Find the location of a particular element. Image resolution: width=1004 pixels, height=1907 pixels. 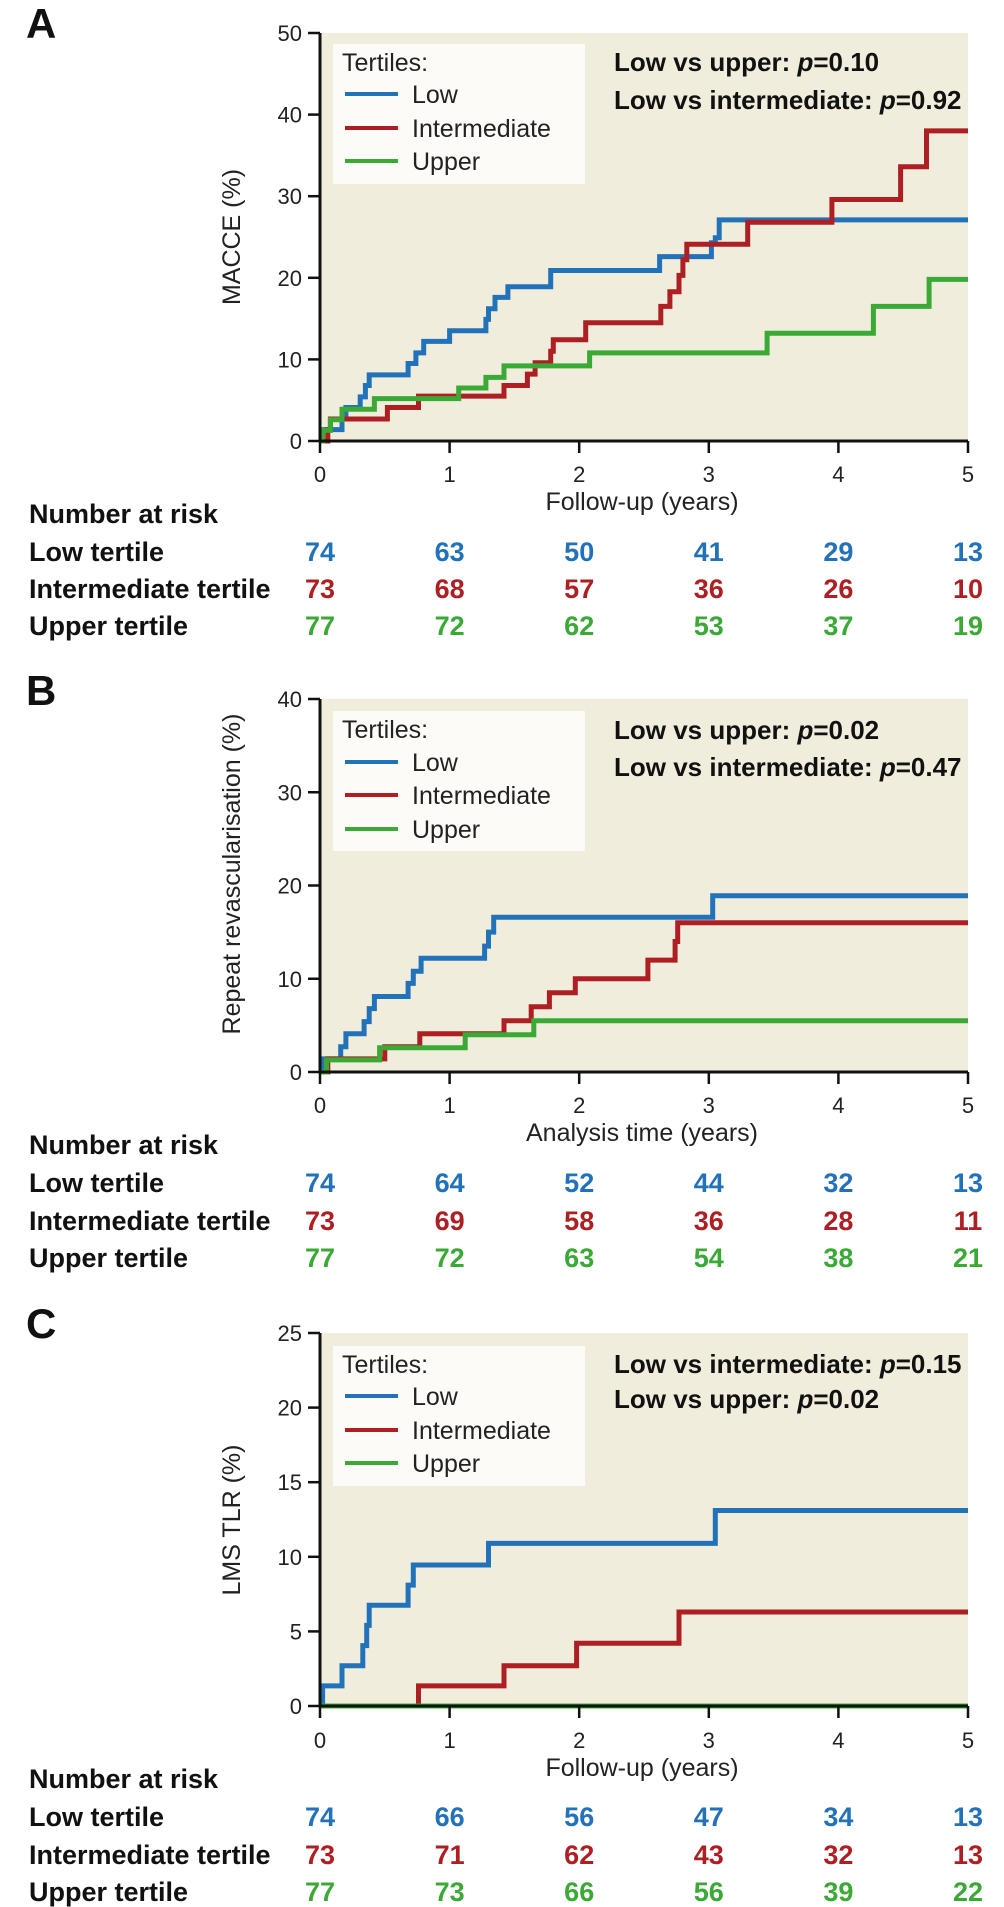

risk-count-low: 32 is located at coordinates (838, 1183).